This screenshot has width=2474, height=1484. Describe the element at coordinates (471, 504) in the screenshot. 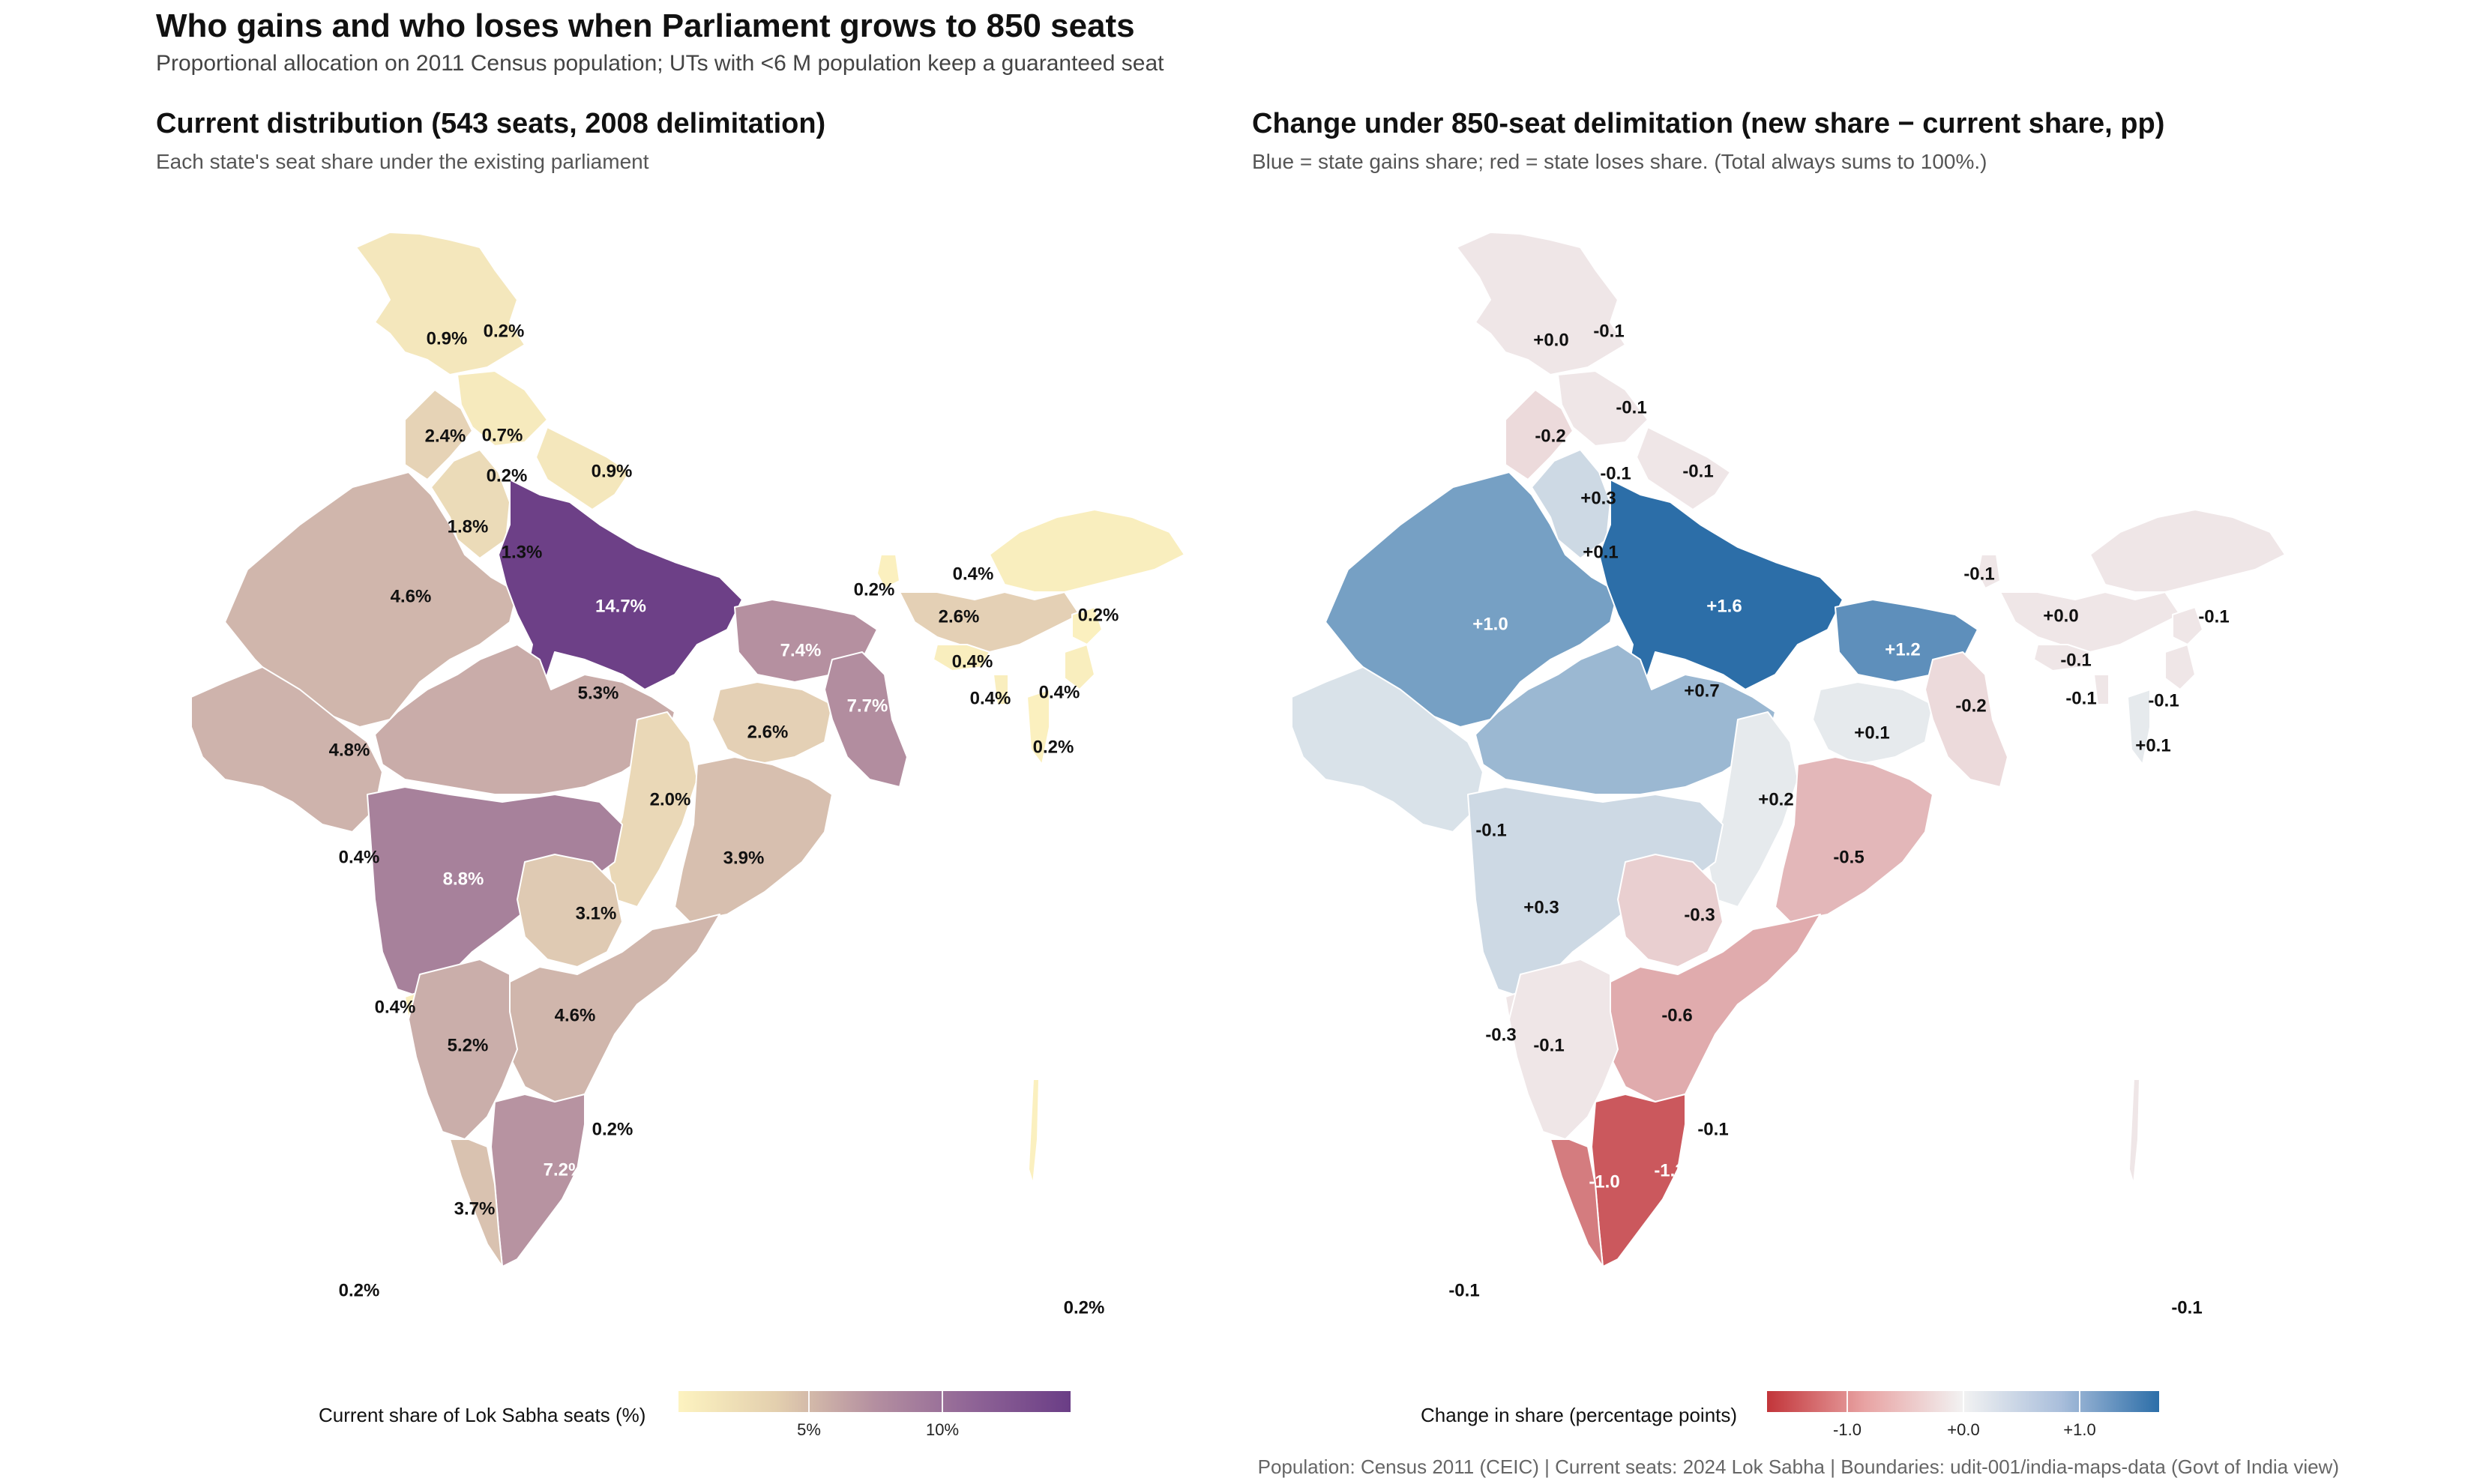

I see `state-haryana-delhi` at that location.